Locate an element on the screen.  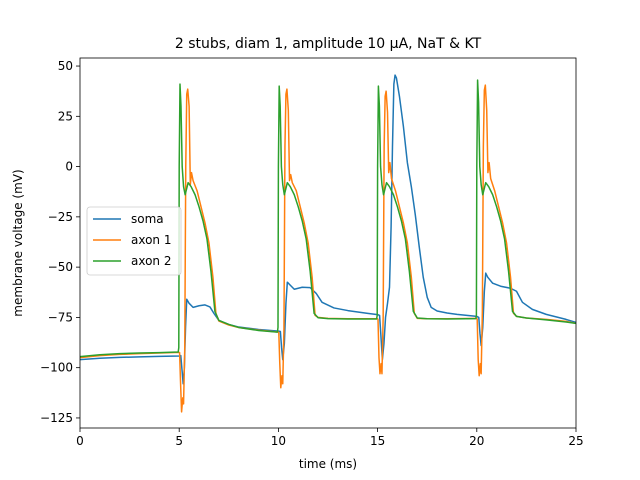
y-tick-label: −50 is located at coordinates (60, 267).